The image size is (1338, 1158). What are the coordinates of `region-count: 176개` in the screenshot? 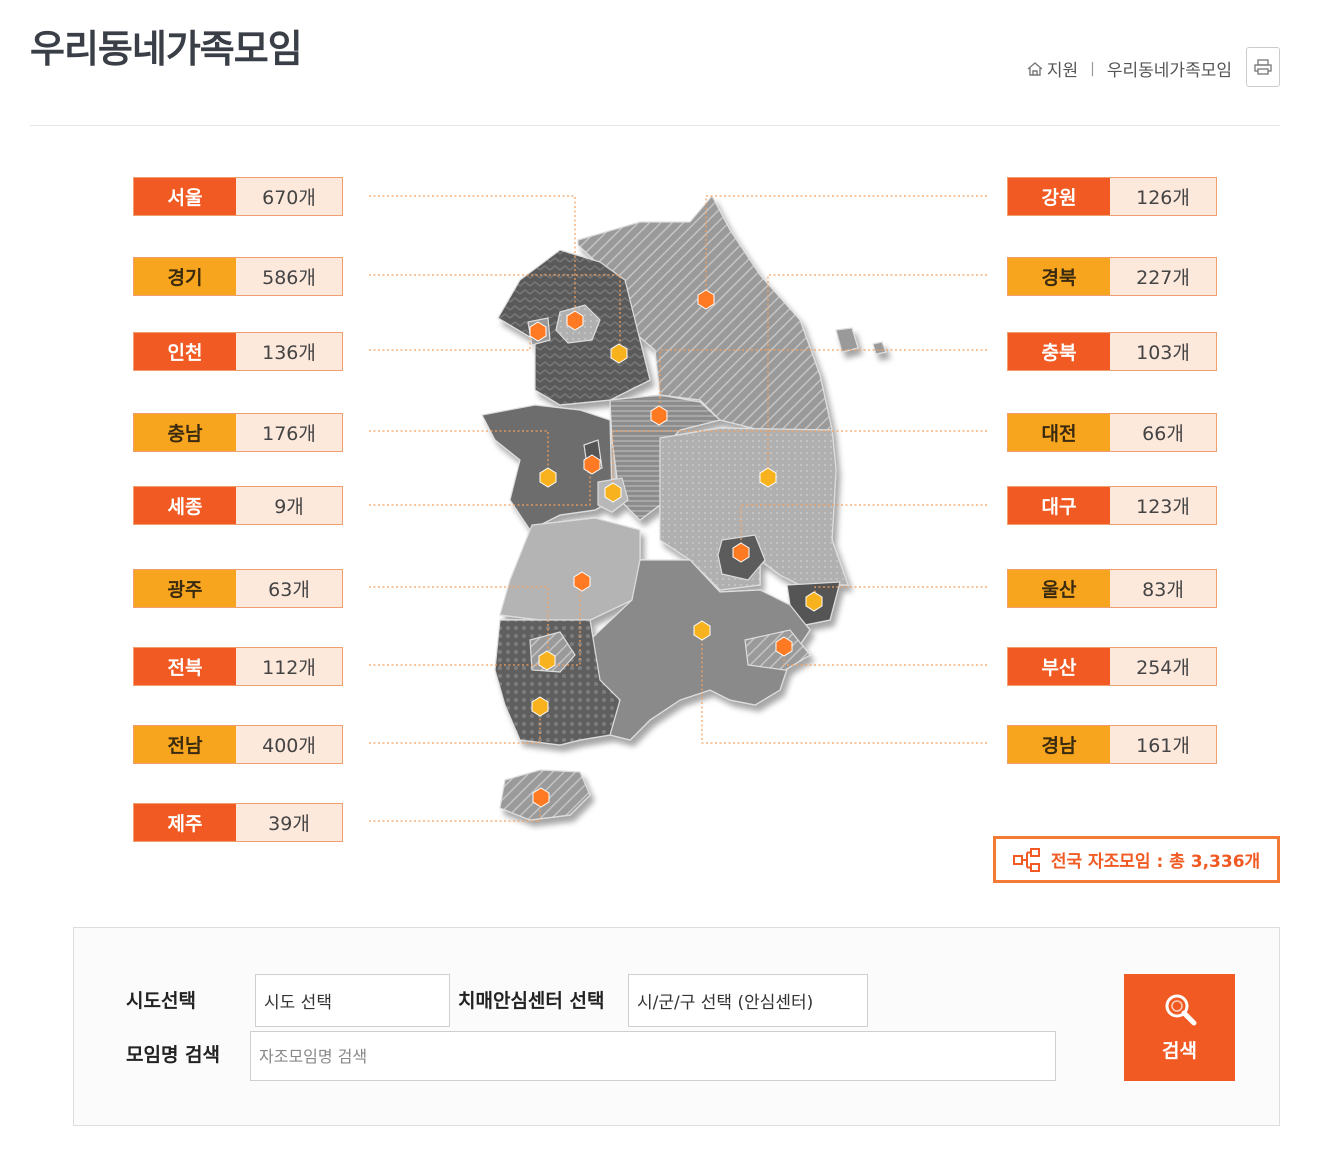 It's located at (289, 432).